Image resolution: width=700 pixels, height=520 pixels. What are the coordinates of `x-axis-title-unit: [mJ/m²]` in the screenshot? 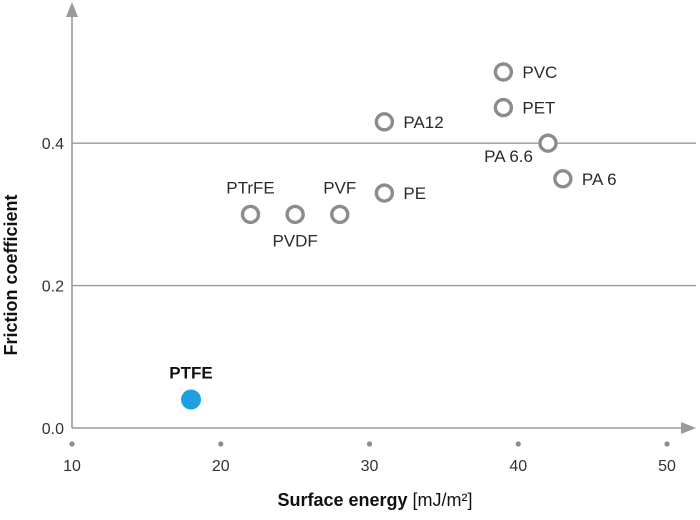 It's located at (443, 500).